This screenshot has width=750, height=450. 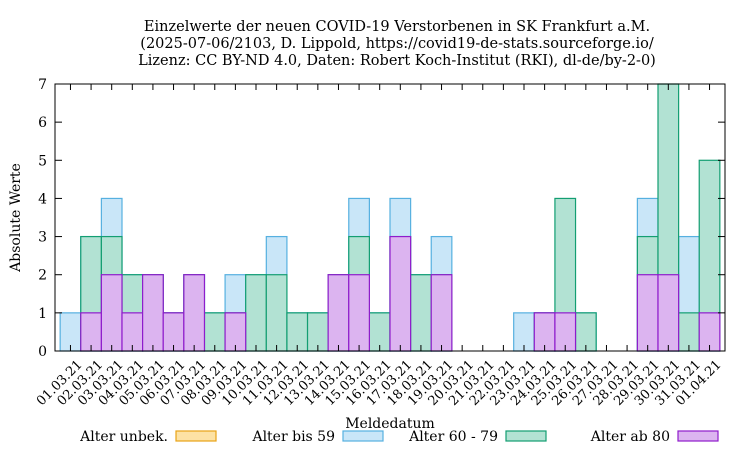 What do you see at coordinates (42, 85) in the screenshot?
I see `y-tick-label: 7` at bounding box center [42, 85].